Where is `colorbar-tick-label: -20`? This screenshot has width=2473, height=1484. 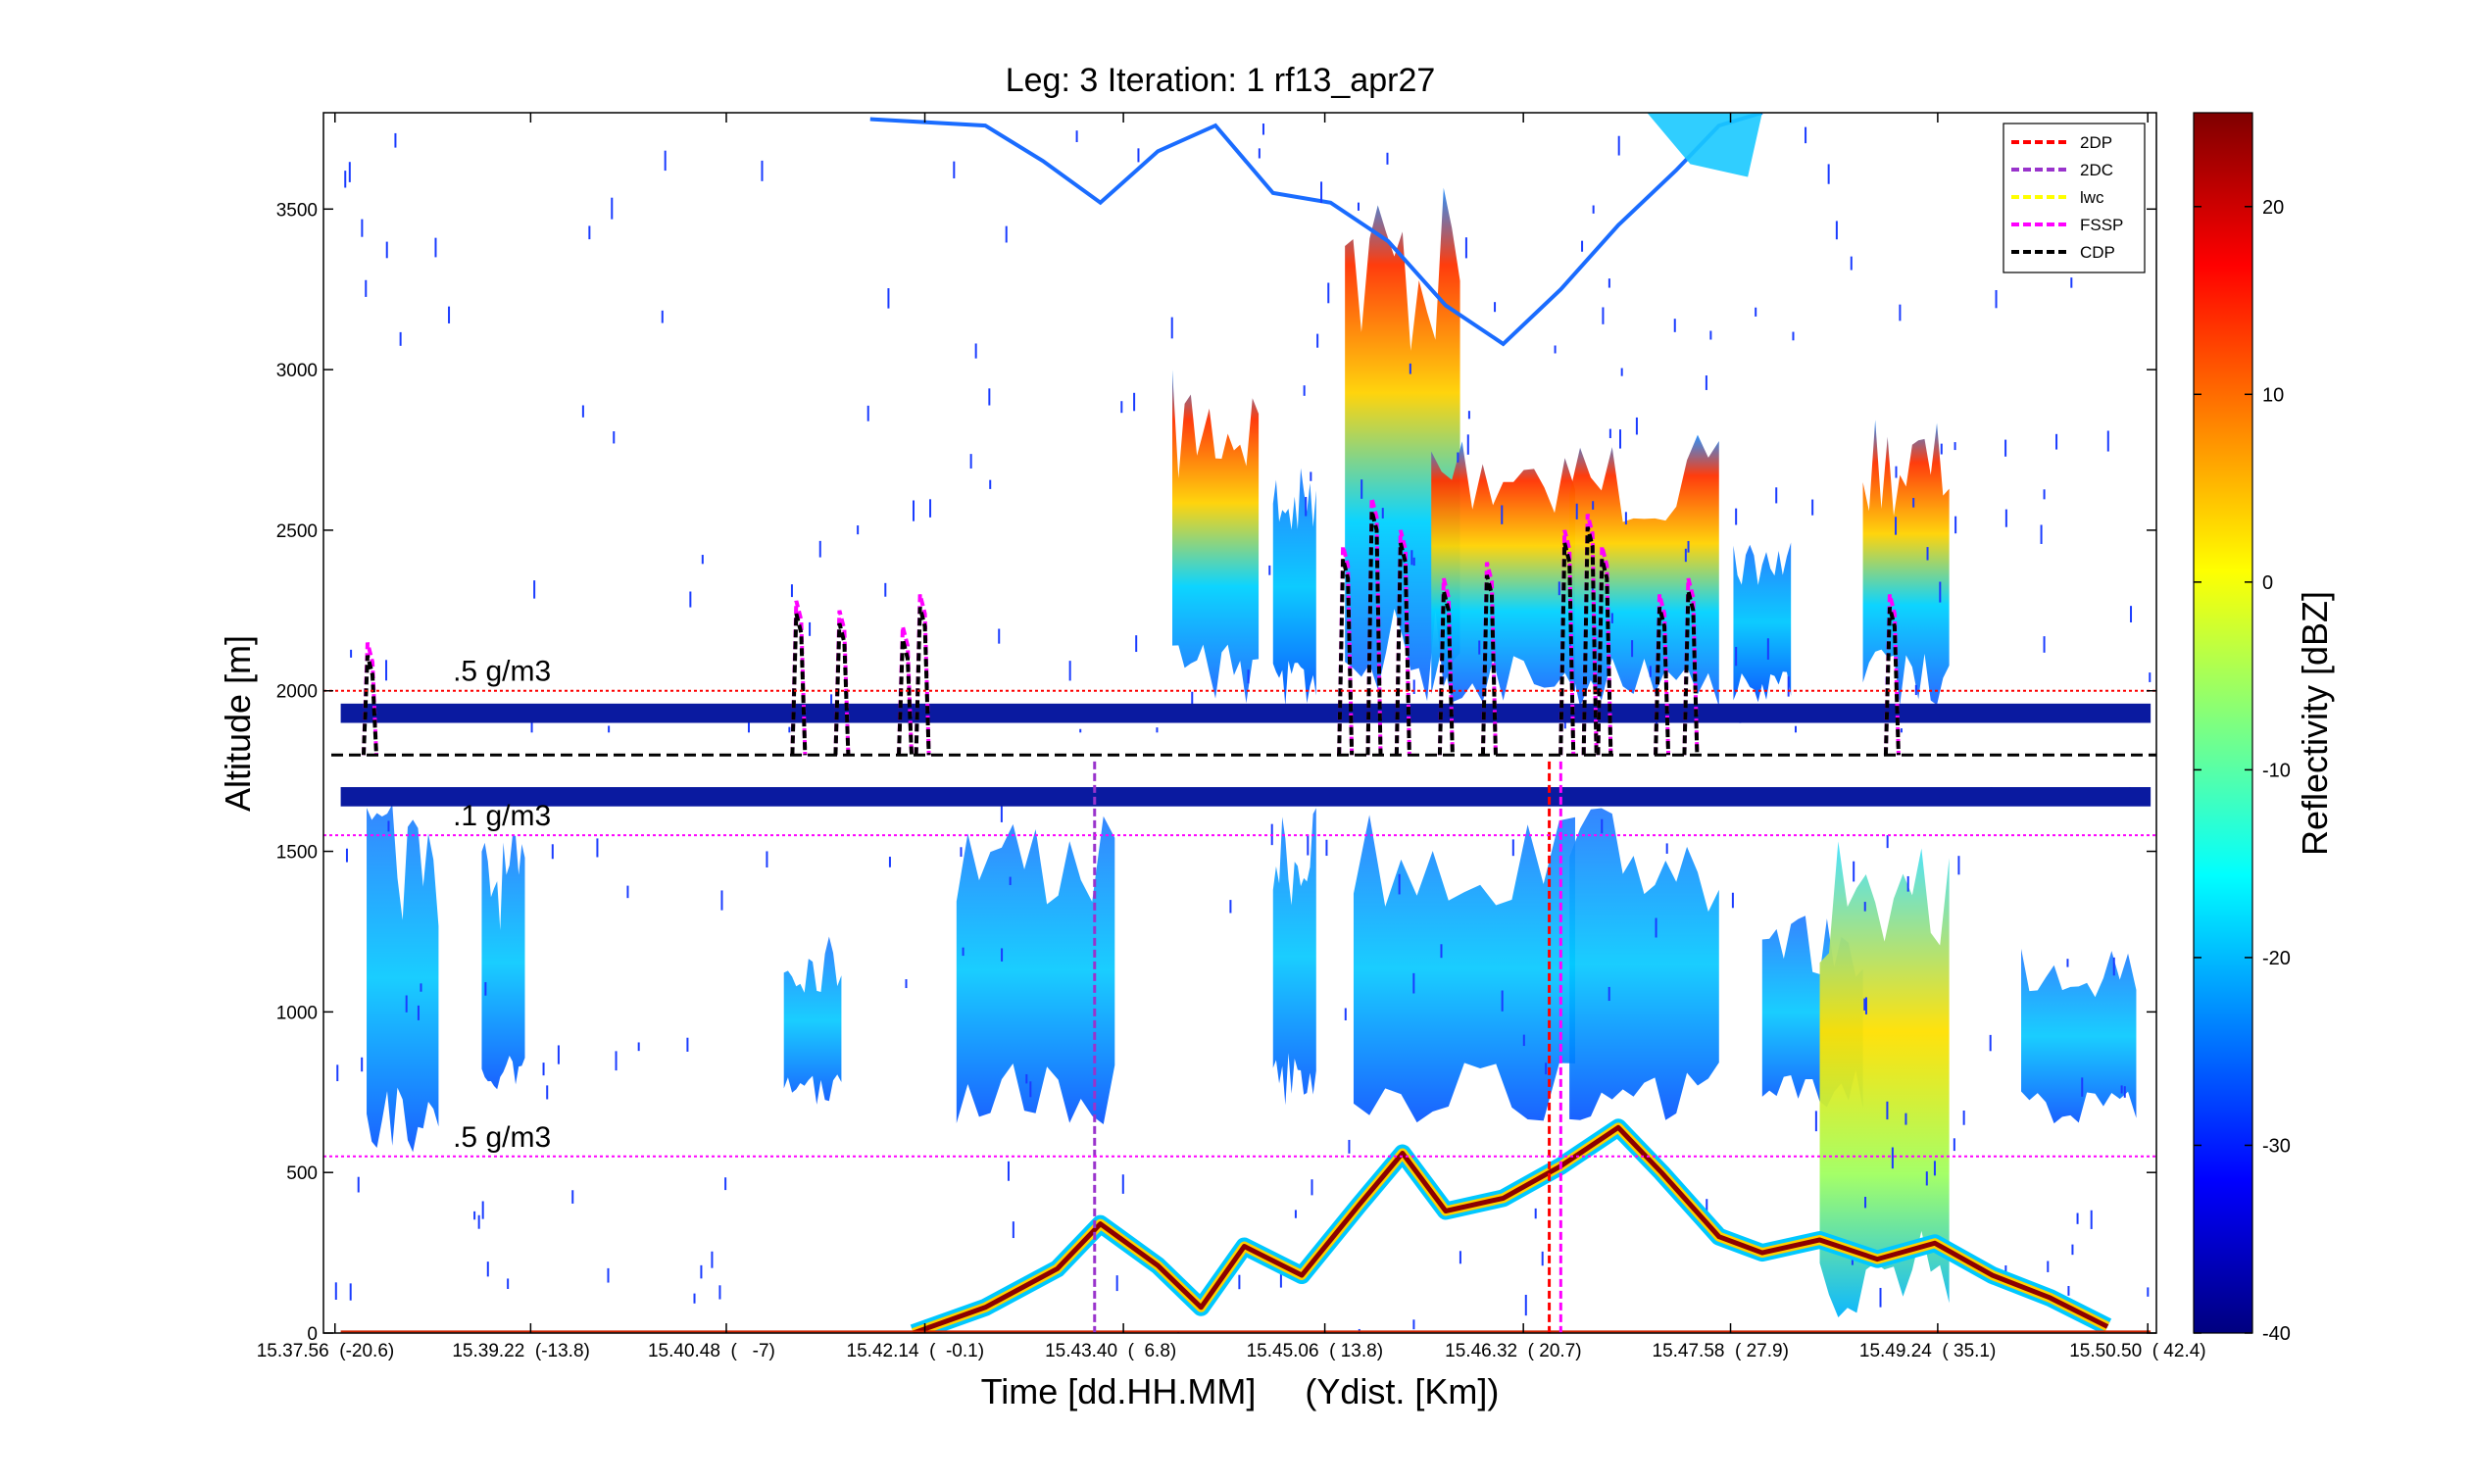 colorbar-tick-label: -20 is located at coordinates (2276, 958).